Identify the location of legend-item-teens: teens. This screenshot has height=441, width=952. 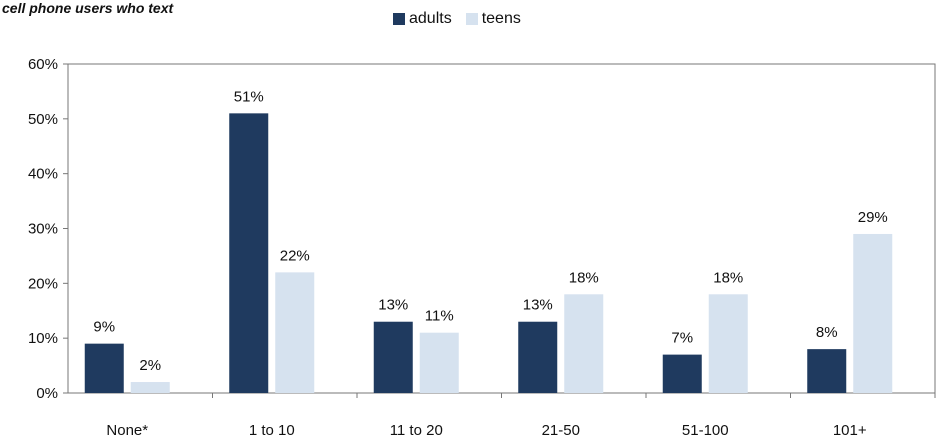
(493, 19).